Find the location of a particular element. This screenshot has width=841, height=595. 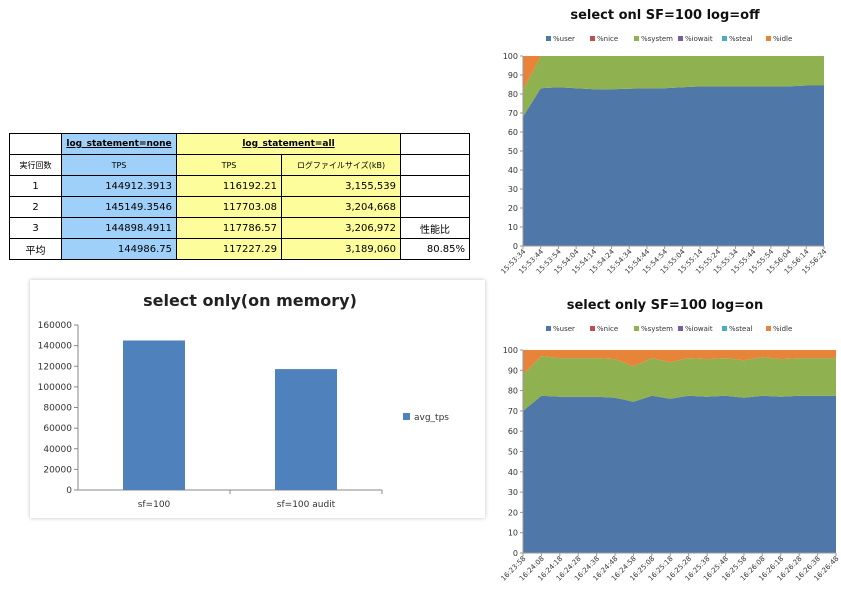

cell-performance-ratio: 80.85% is located at coordinates (435, 249).